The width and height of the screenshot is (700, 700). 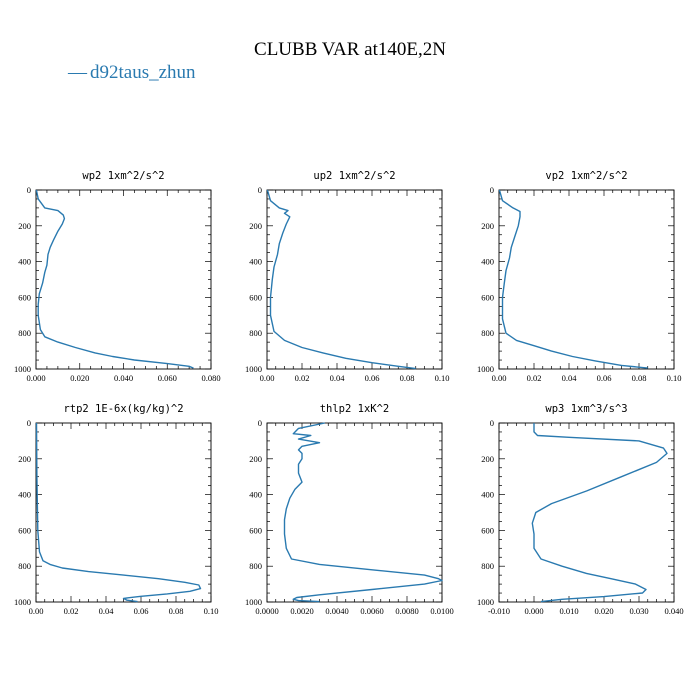 What do you see at coordinates (350, 49) in the screenshot?
I see `figure-title: CLUBB VAR at140E,2N` at bounding box center [350, 49].